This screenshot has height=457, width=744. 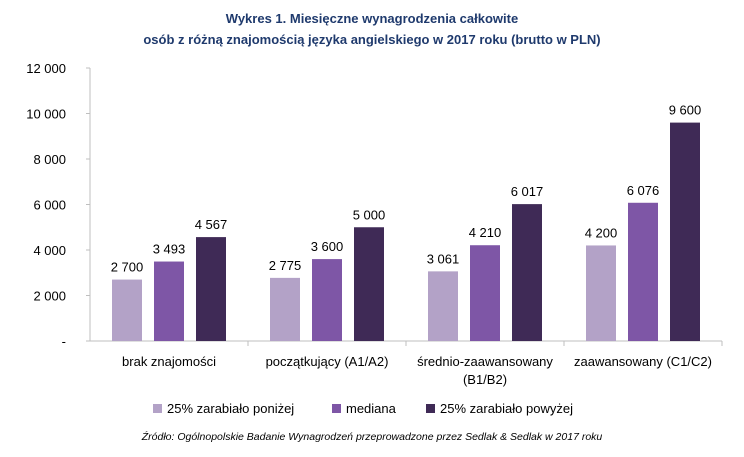 What do you see at coordinates (46, 114) in the screenshot?
I see `y-tick-label: 10 000` at bounding box center [46, 114].